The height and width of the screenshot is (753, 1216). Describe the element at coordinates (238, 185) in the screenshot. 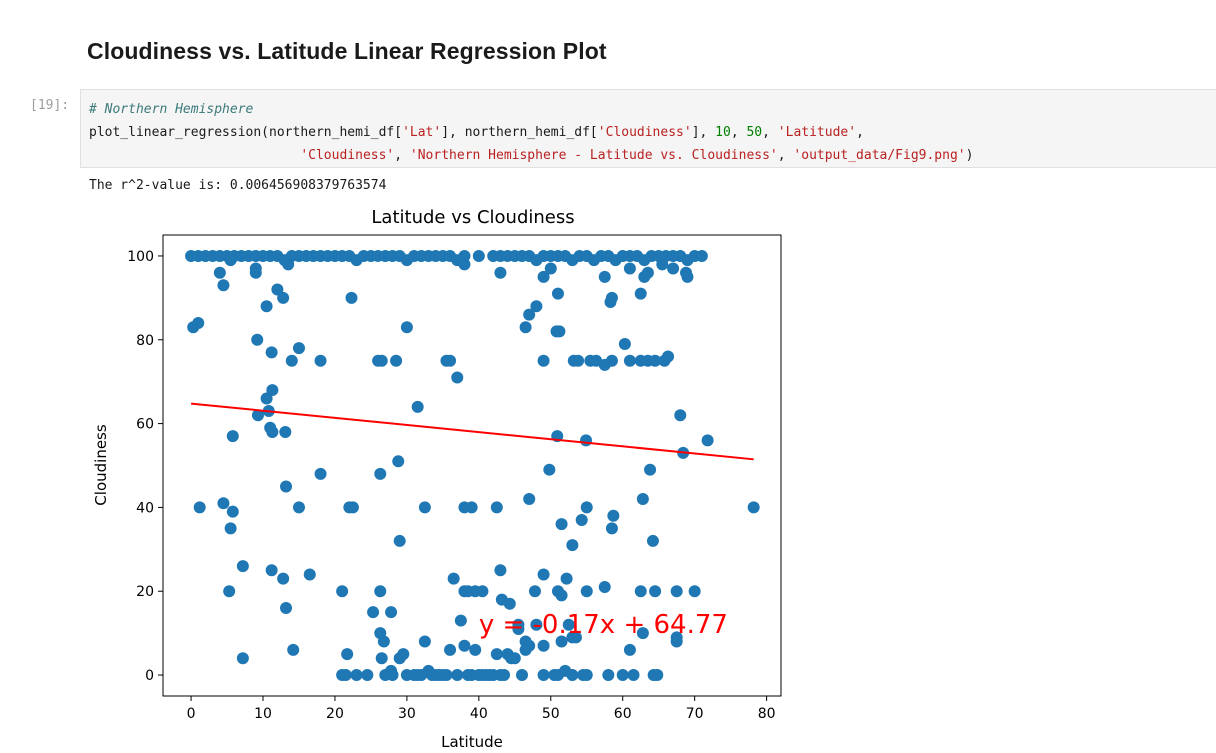

I see `cell-output-text: The r^2-value is: 0.006456908379763574` at that location.